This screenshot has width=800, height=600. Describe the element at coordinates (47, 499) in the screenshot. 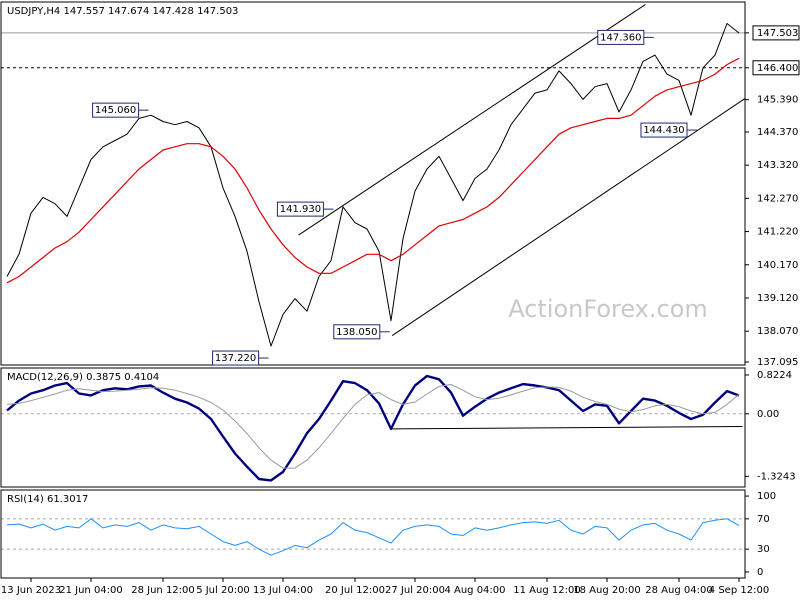

I see `panel-title: RSI(14) 61.3017` at that location.